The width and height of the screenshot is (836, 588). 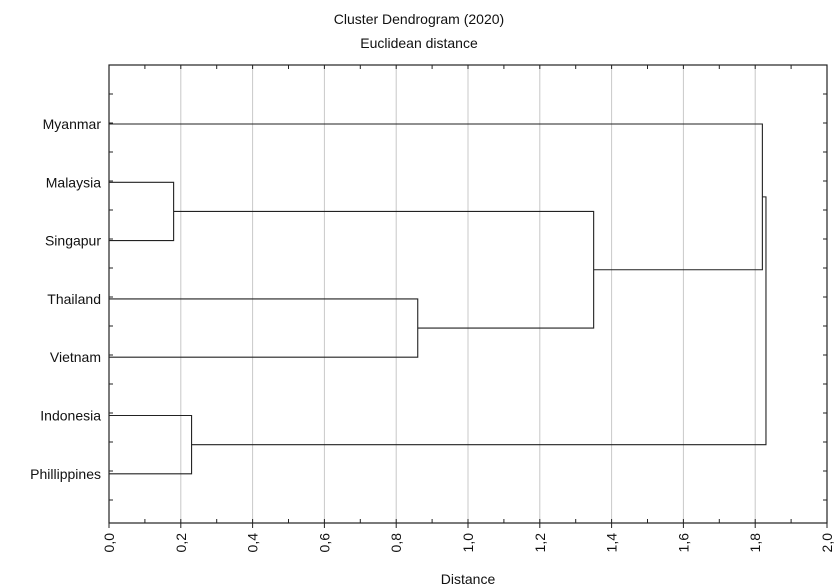 I want to click on x-tick-label: 0,8, so click(x=396, y=543).